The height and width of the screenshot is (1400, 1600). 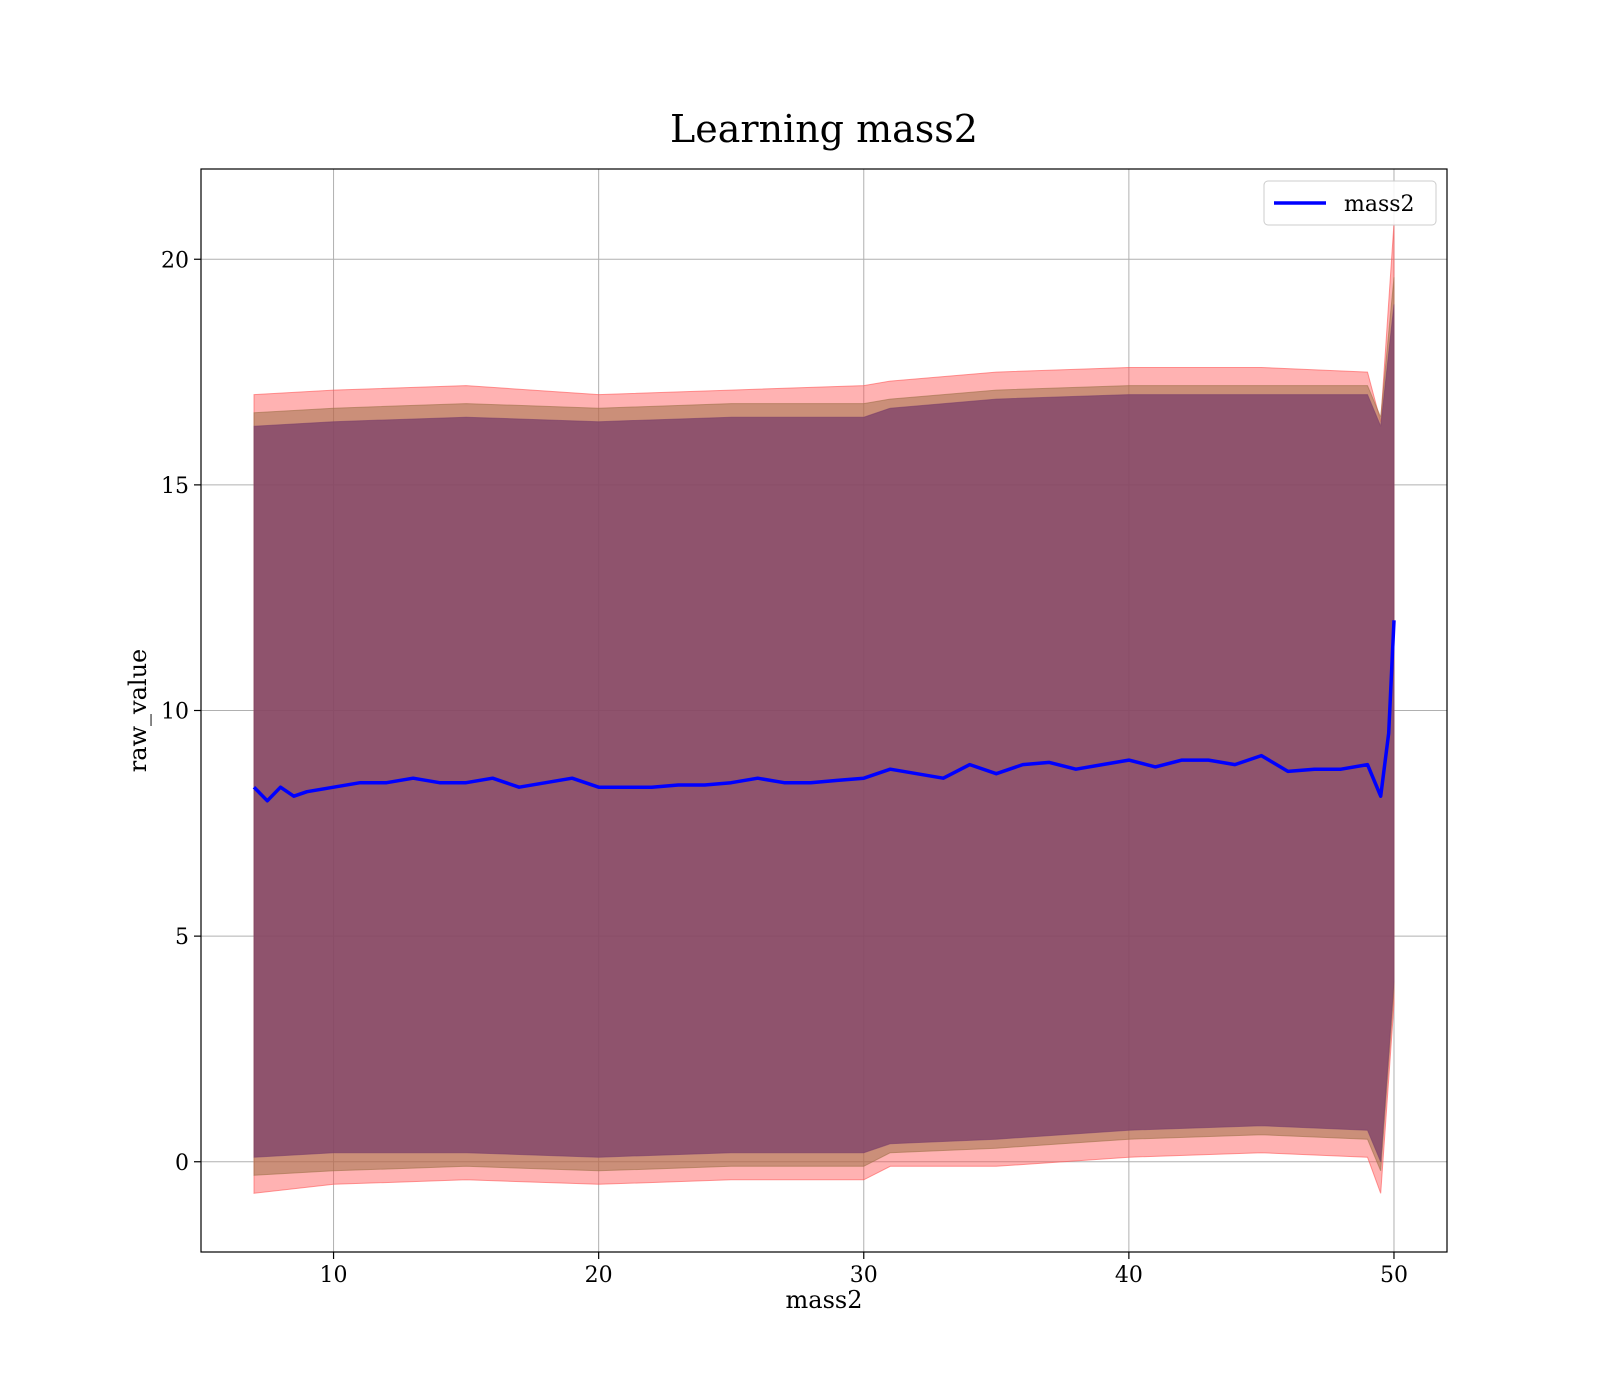 I want to click on series-lines, so click(x=824, y=711).